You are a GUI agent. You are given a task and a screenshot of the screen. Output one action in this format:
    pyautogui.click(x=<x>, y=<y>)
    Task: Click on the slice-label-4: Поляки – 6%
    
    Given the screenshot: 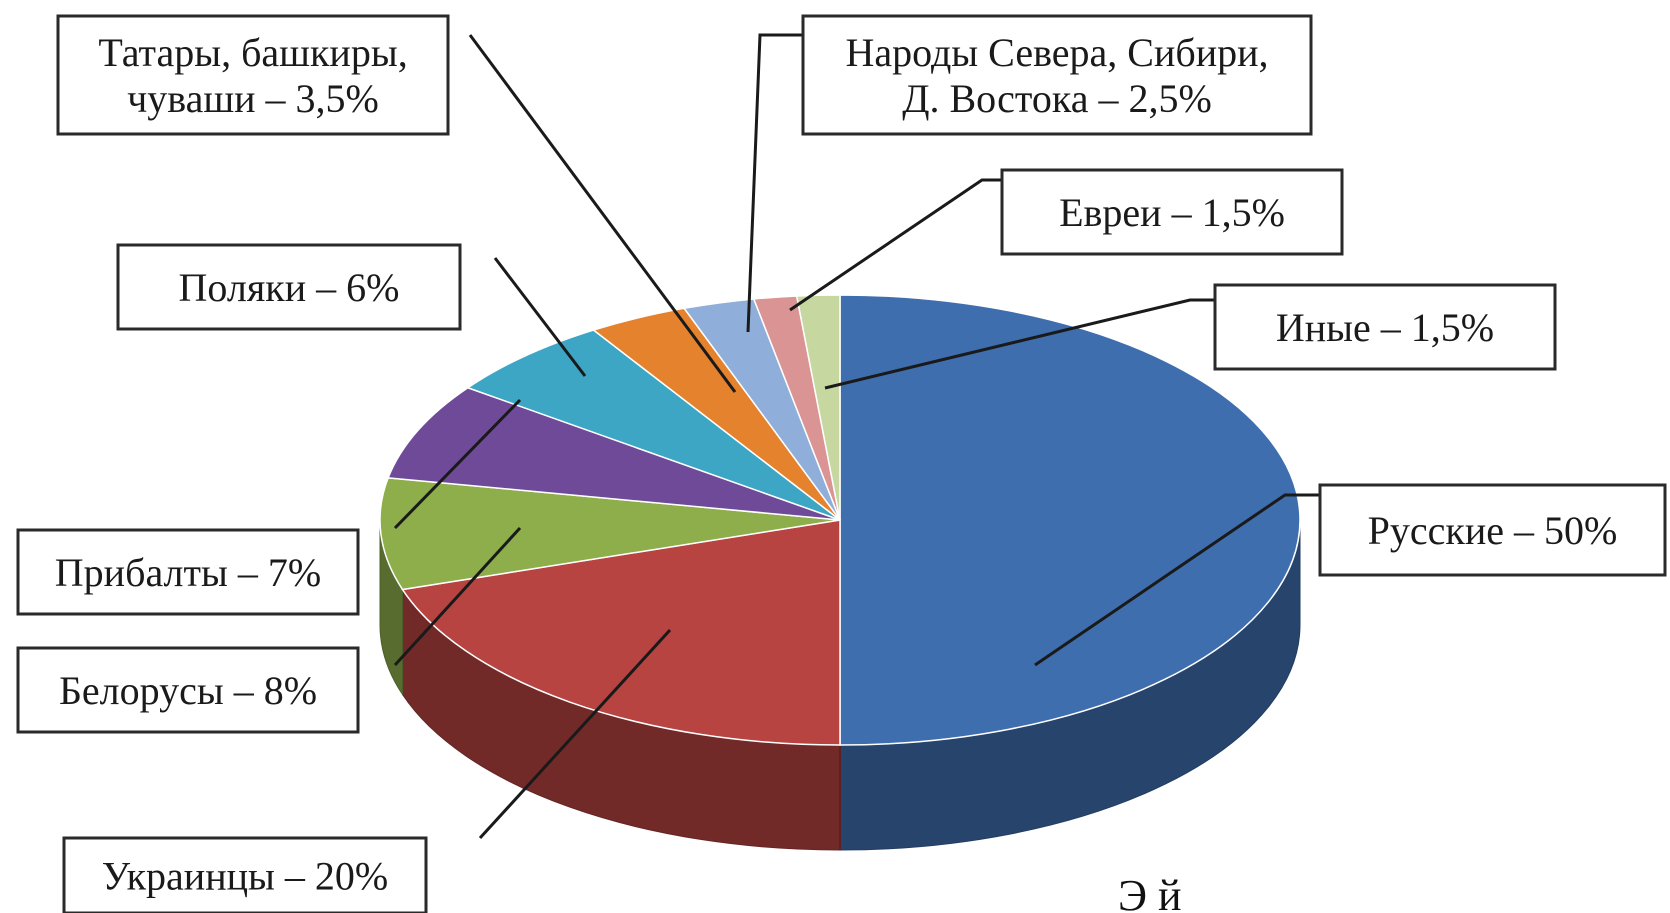 What is the action you would take?
    pyautogui.click(x=289, y=287)
    